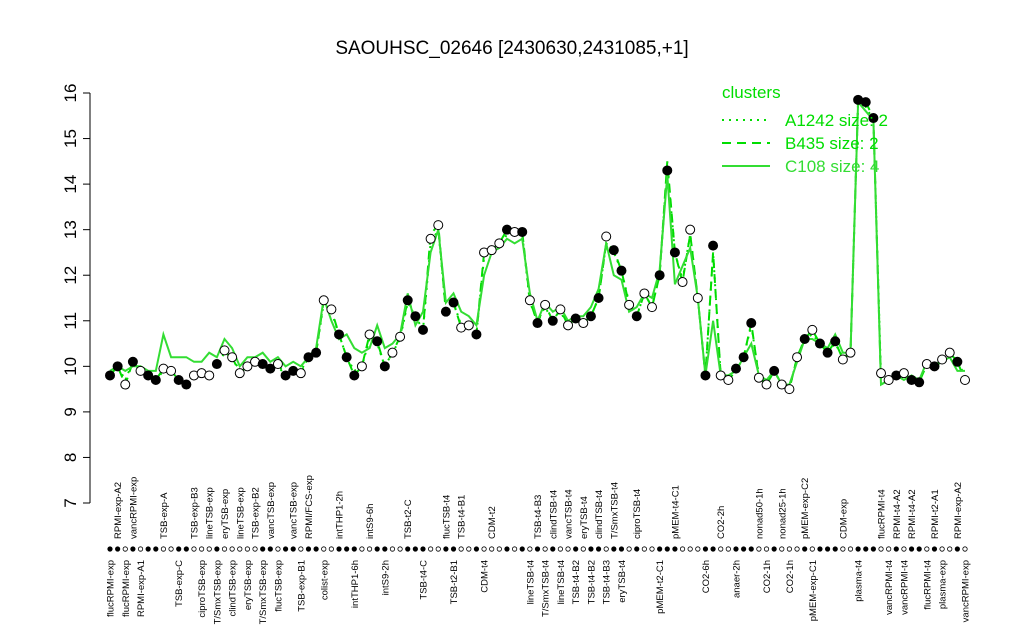 The height and width of the screenshot is (640, 1024). I want to click on x-tick-label: TSB-t2-B1, so click(454, 582).